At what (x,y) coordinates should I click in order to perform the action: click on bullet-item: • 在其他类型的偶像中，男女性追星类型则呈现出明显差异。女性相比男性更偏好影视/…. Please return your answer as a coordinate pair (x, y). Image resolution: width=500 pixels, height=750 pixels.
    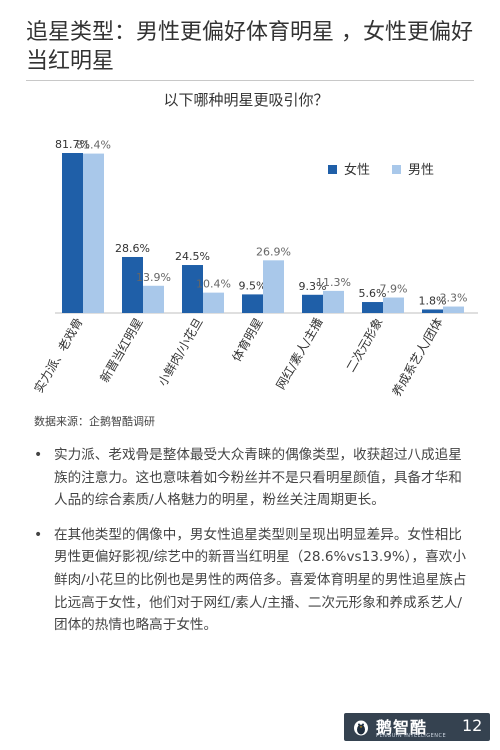
    Looking at the image, I should click on (252, 580).